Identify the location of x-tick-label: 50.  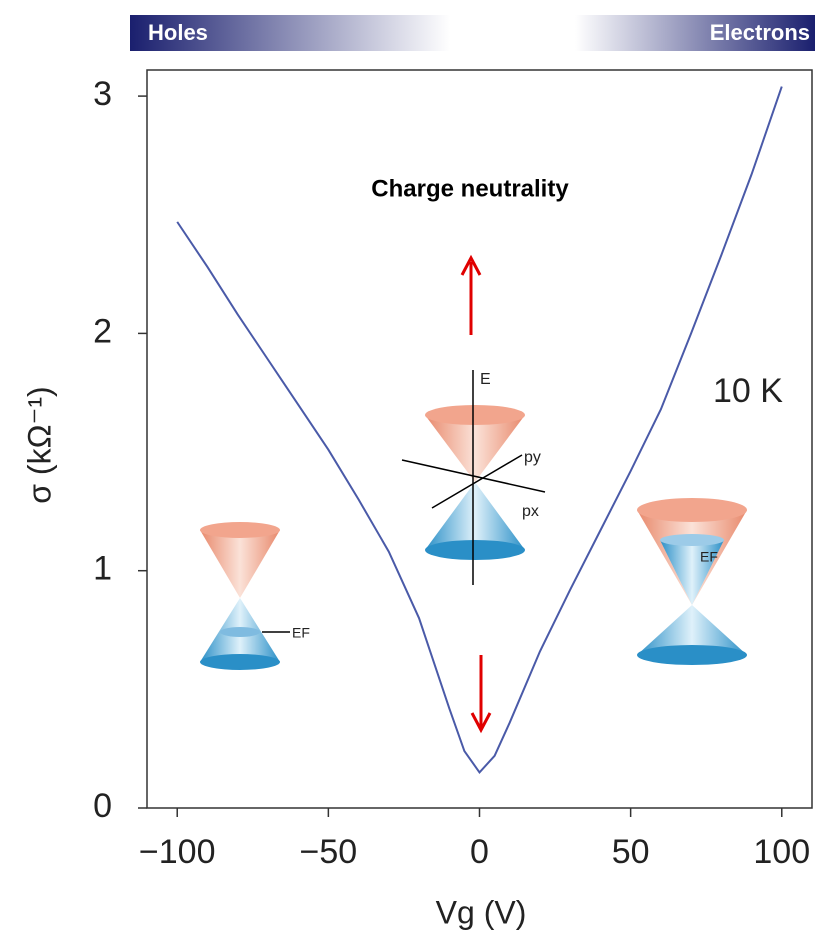
(631, 852).